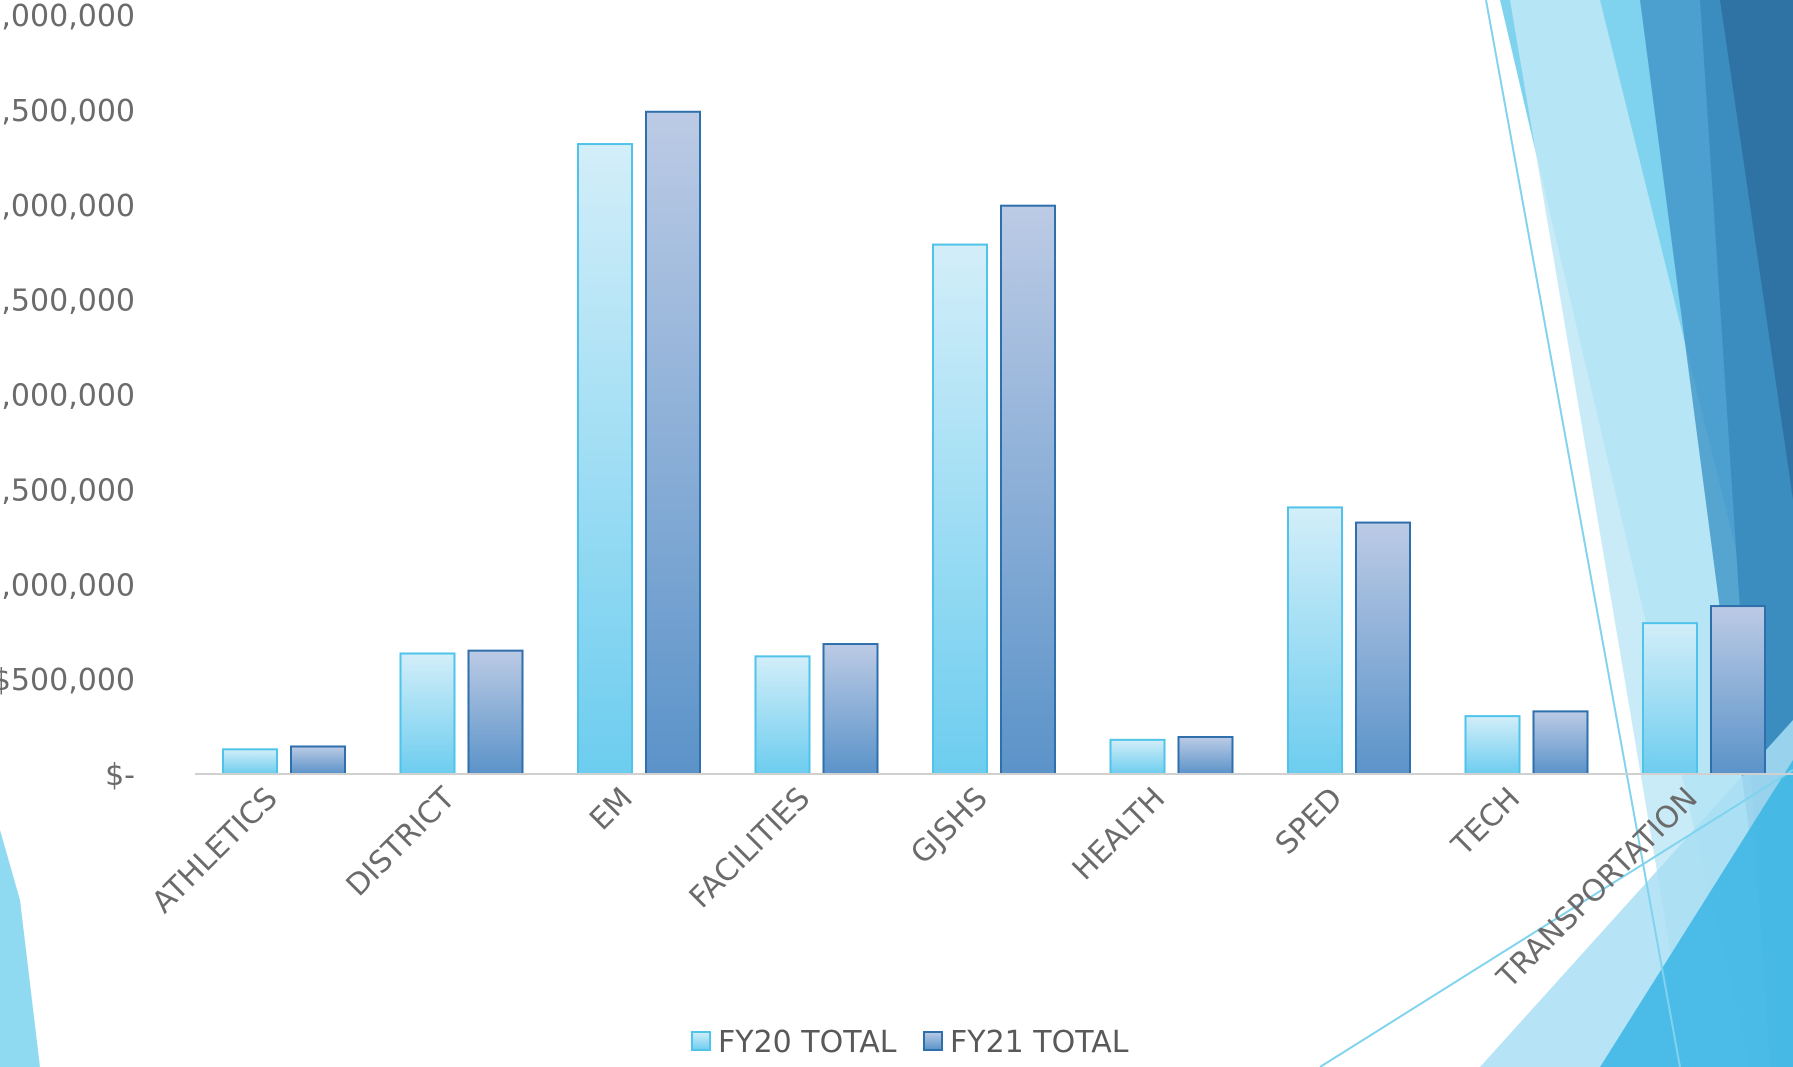 This screenshot has height=1067, width=1793. What do you see at coordinates (1526, 743) in the screenshot?
I see `bar-group-tech` at bounding box center [1526, 743].